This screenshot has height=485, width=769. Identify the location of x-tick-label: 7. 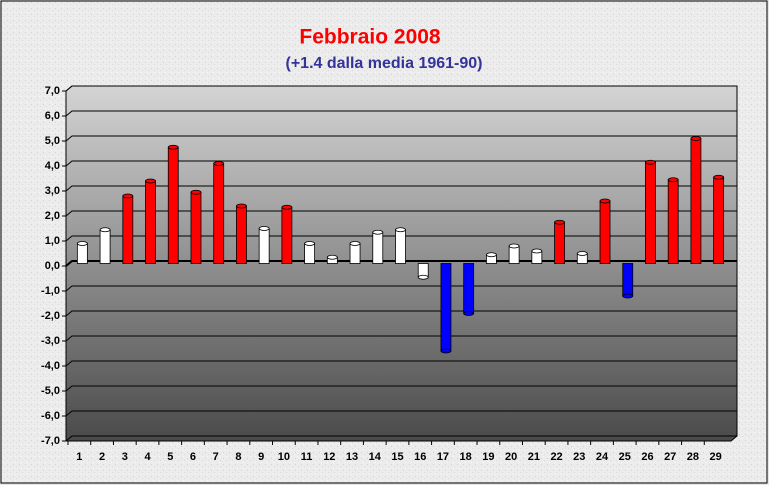
(216, 457).